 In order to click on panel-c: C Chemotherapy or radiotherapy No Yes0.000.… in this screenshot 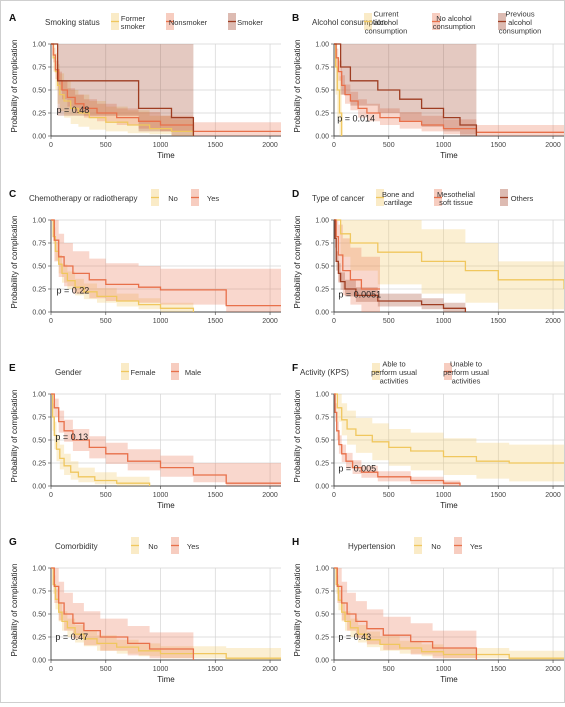, I will do `click(145, 257)`.